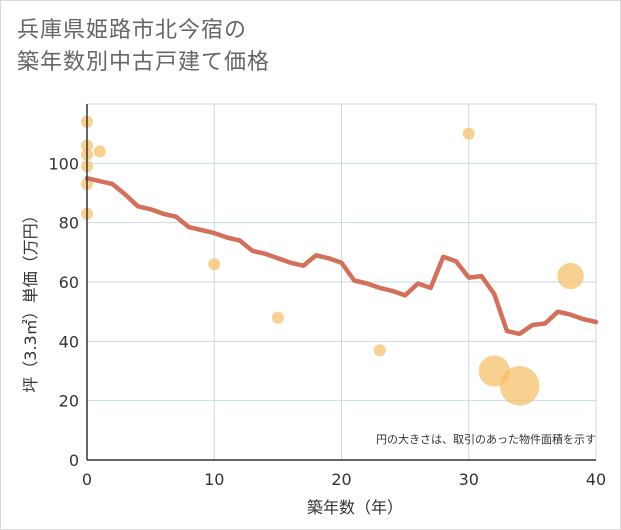 Image resolution: width=621 pixels, height=530 pixels. Describe the element at coordinates (486, 439) in the screenshot. I see `size-note: 円の大きさは、取引のあった物件面積を示す` at that location.